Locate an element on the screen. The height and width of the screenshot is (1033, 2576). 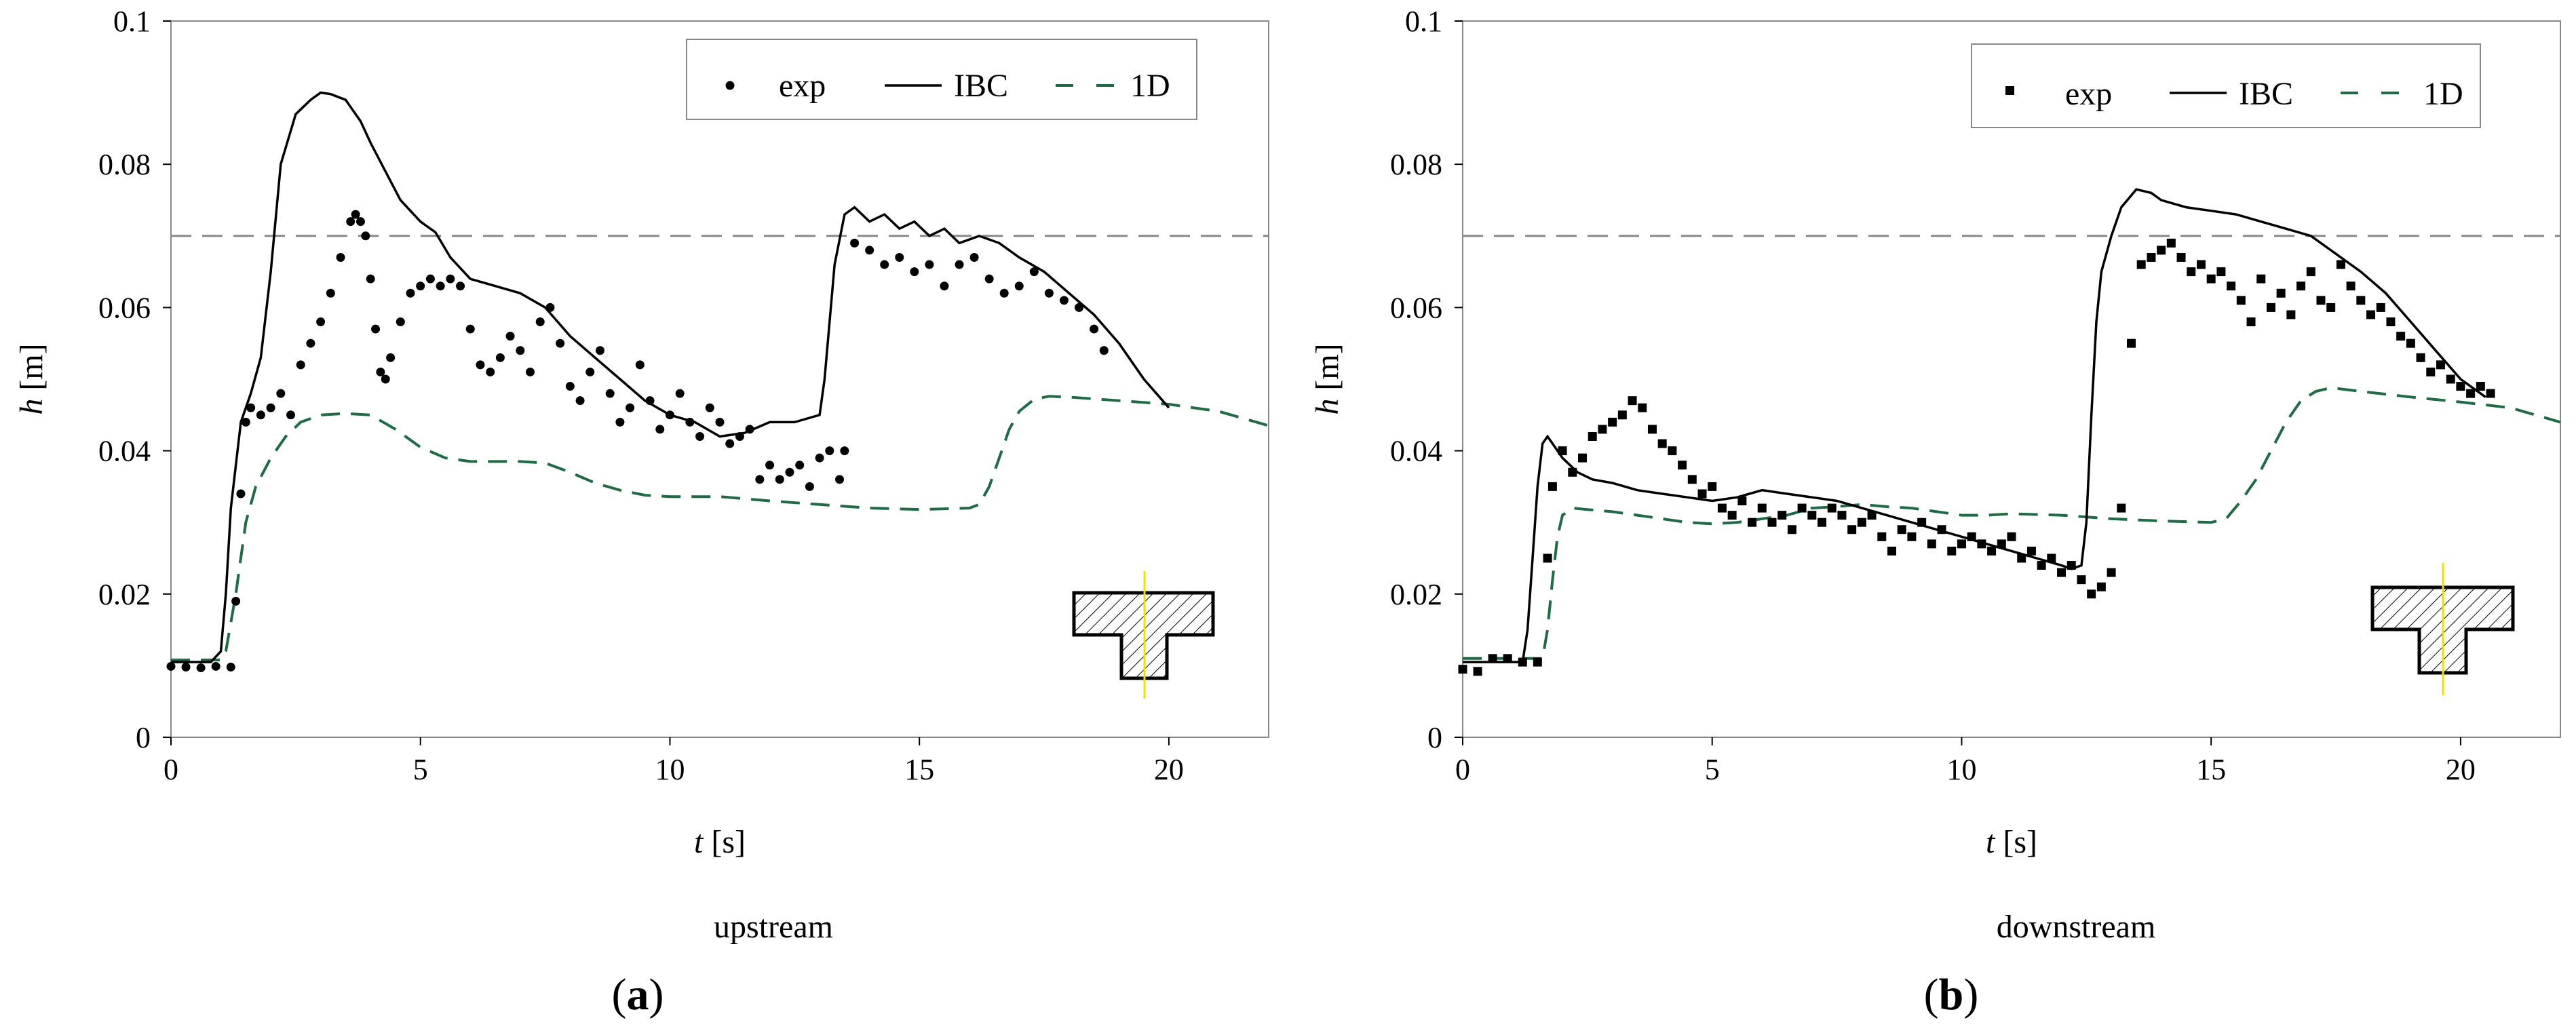
legend-label-ibc: IBC is located at coordinates (2266, 94).